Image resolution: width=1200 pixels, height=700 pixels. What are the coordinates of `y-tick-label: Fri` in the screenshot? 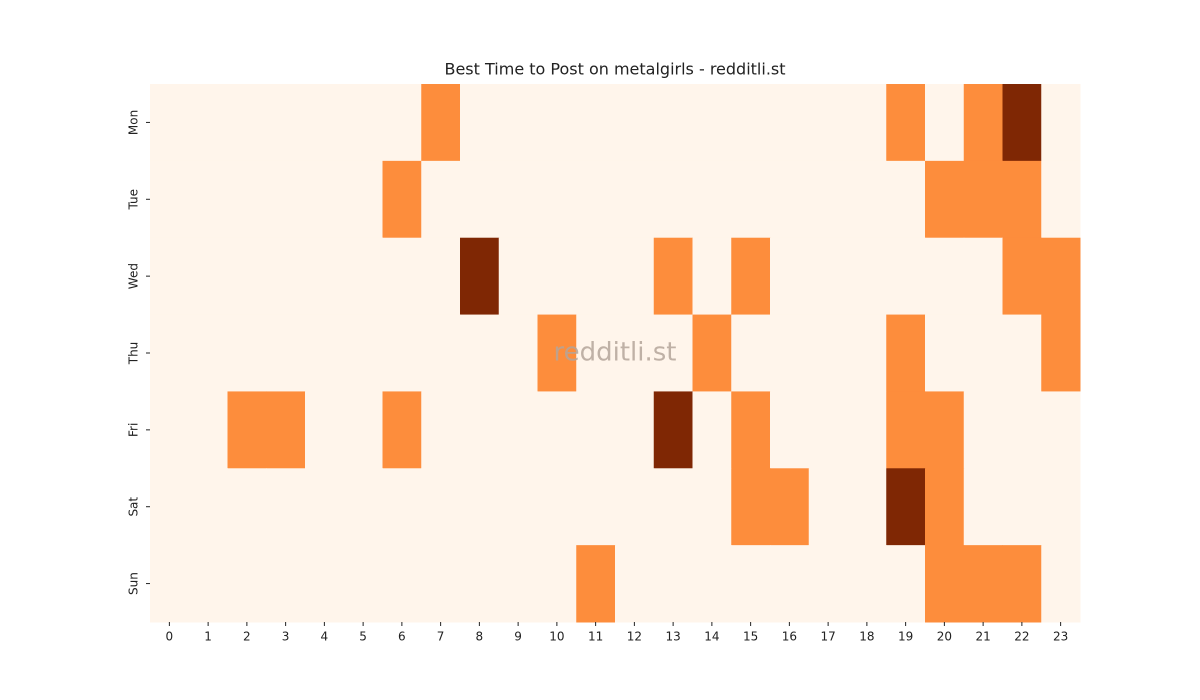 It's located at (134, 430).